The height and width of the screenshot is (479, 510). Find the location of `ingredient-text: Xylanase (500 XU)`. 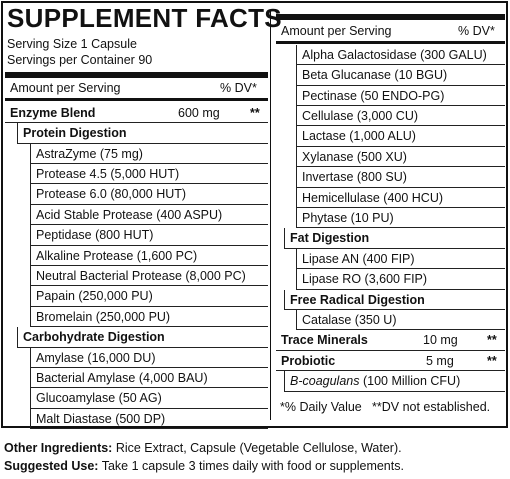

ingredient-text: Xylanase (500 XU) is located at coordinates (354, 156).